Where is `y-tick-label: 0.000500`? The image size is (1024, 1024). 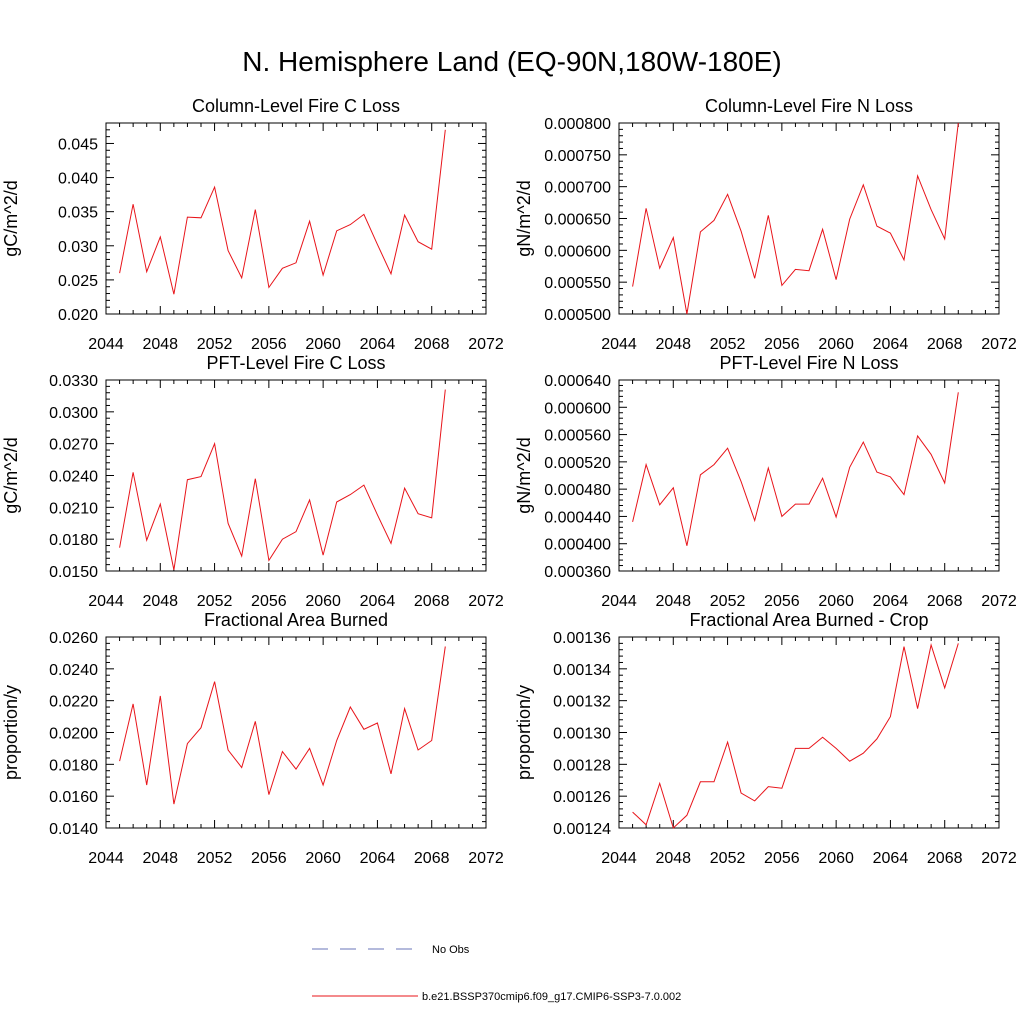 y-tick-label: 0.000500 is located at coordinates (577, 315).